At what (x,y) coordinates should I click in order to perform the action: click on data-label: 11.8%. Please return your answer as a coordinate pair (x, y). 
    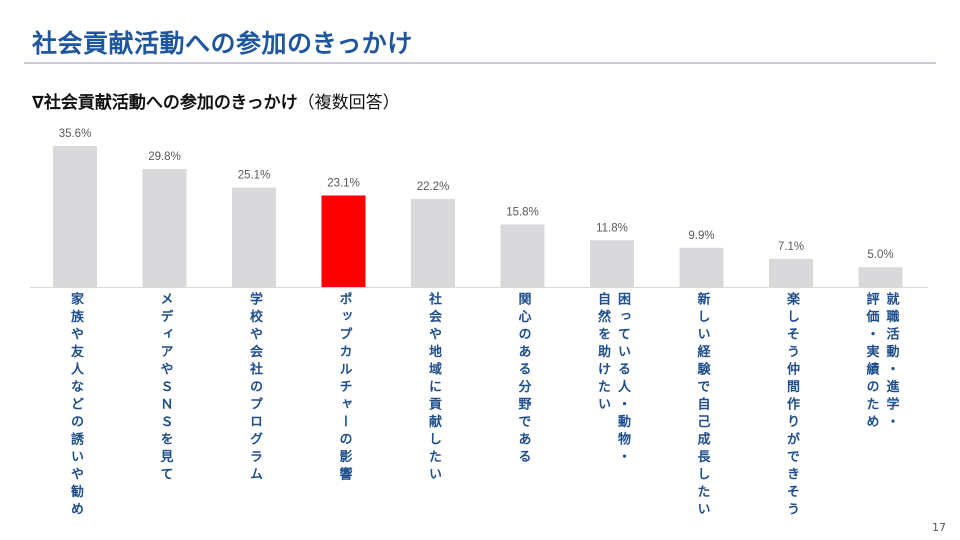
    Looking at the image, I should click on (612, 228).